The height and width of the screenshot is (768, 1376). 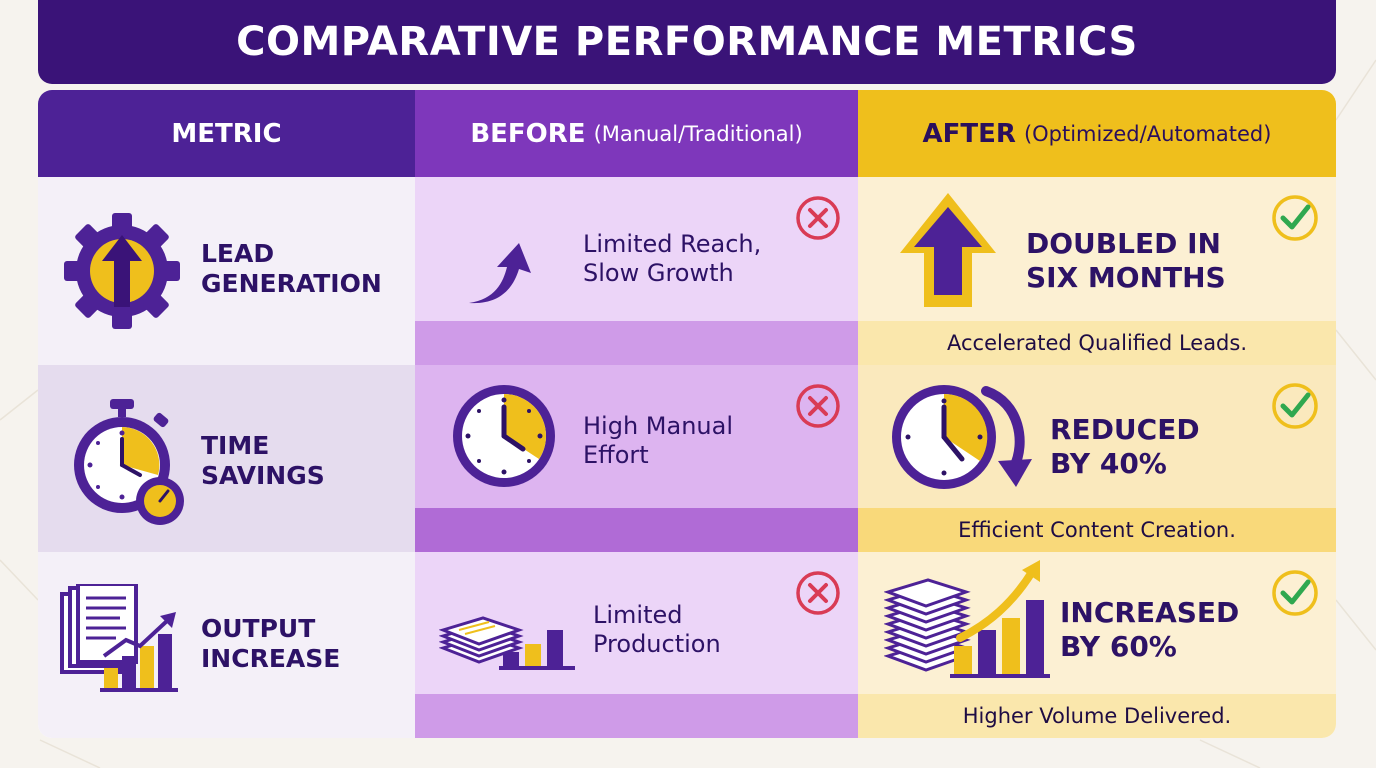 I want to click on after-note-output-increase: Higher Volume Delivered., so click(x=1097, y=716).